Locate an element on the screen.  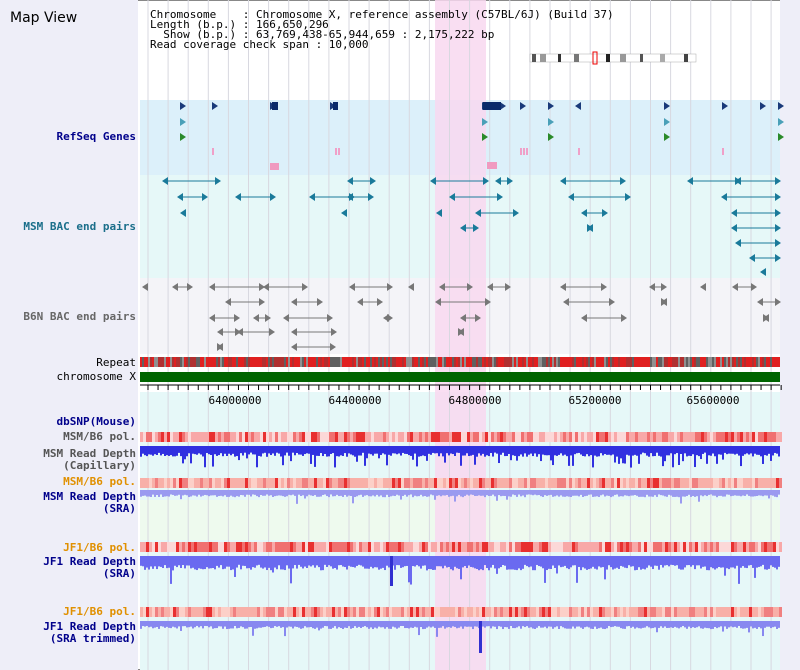
track-label-msm-pol-2: MSM/B6 pol. is located at coordinates (99, 481).